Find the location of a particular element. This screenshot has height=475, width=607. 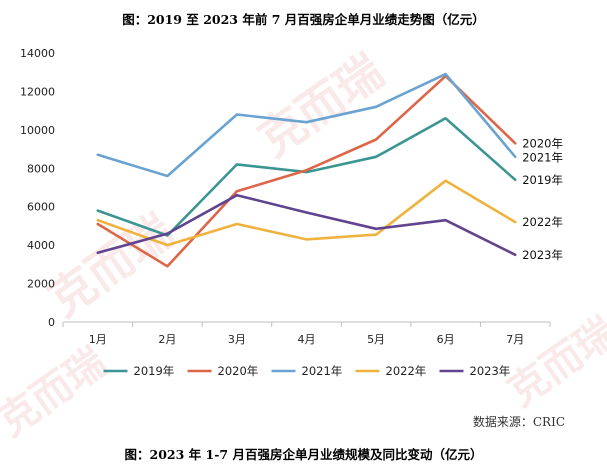

x-tick-label: 3月 is located at coordinates (237, 339).